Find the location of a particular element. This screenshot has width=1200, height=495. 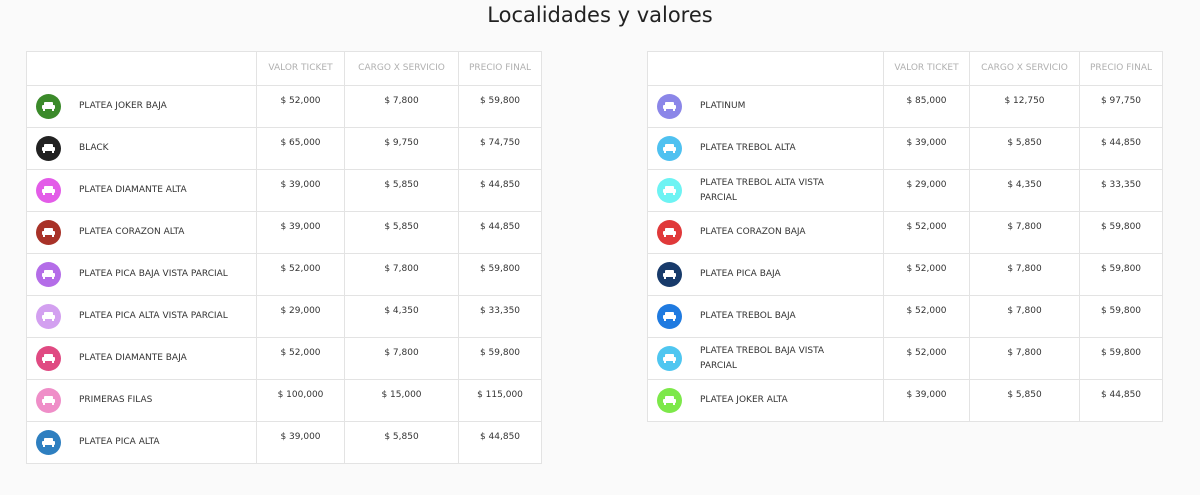

location-cell: PLATEA JOKER BAJA is located at coordinates (141, 106).